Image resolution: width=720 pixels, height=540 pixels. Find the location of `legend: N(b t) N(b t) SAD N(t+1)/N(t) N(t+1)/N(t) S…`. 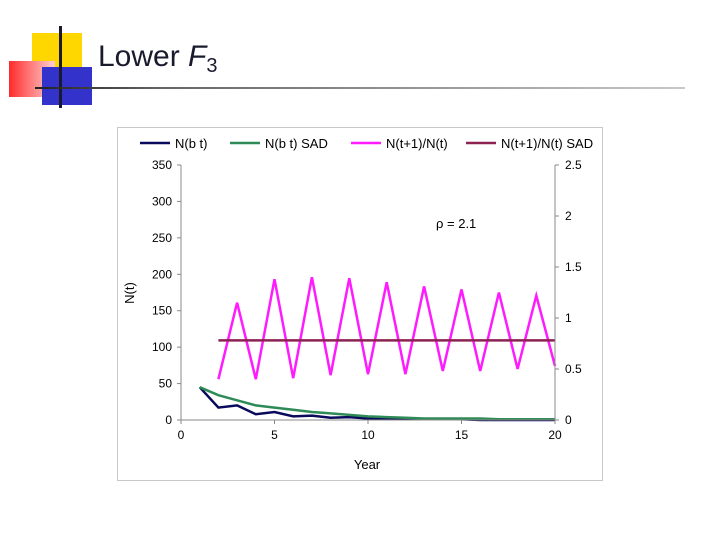

legend: N(b t) N(b t) SAD N(t+1)/N(t) N(t+1)/N(t) S… is located at coordinates (366, 143).